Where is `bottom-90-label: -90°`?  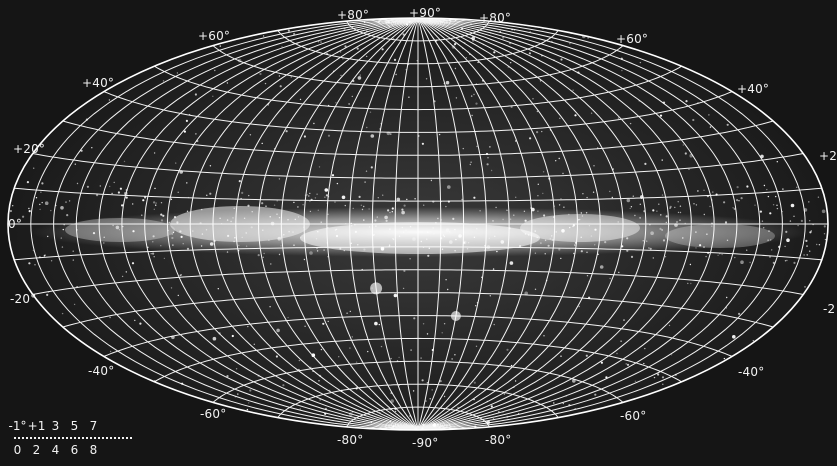
bottom-90-label: -90° is located at coordinates (425, 443).